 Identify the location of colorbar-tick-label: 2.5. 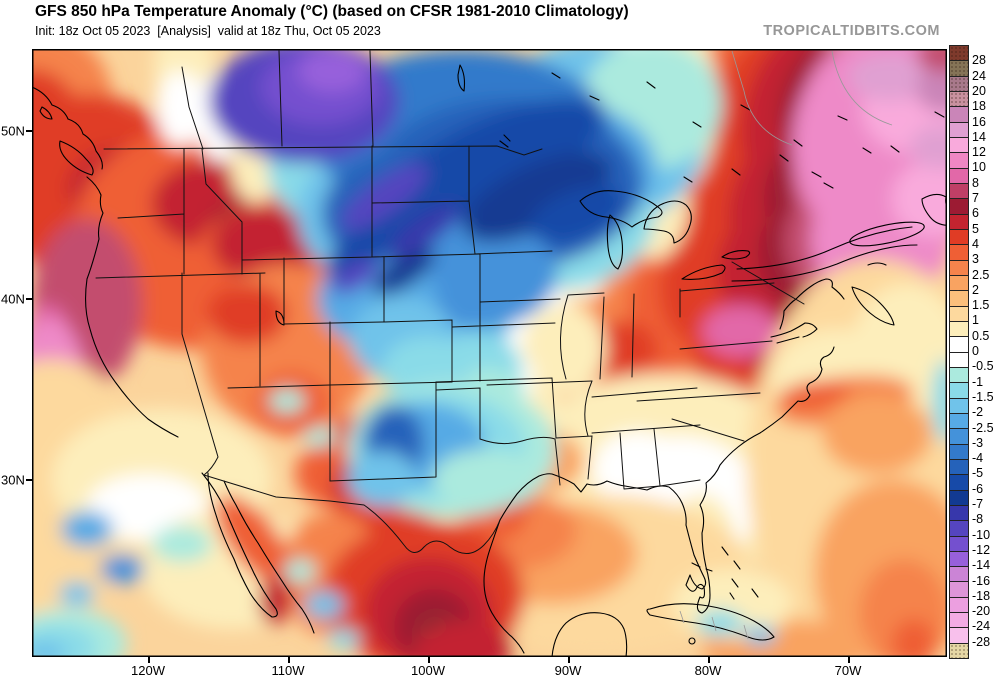
(981, 274).